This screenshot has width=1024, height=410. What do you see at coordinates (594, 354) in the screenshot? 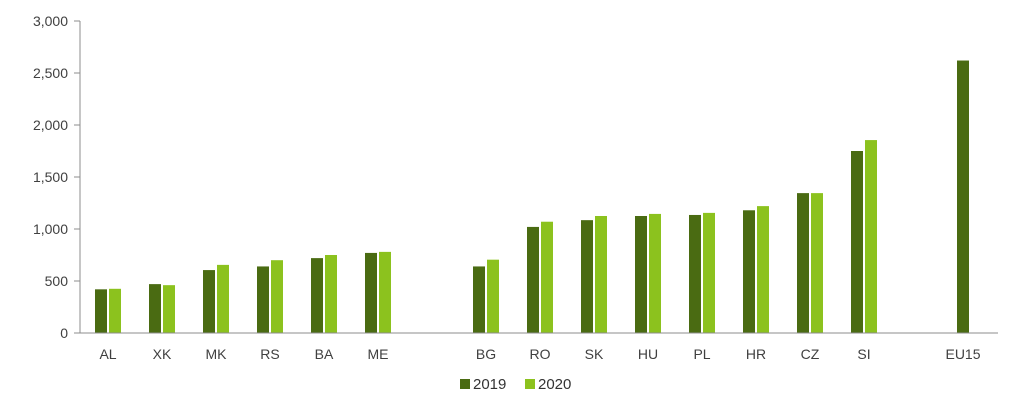
I see `x-tick-label: SK` at bounding box center [594, 354].